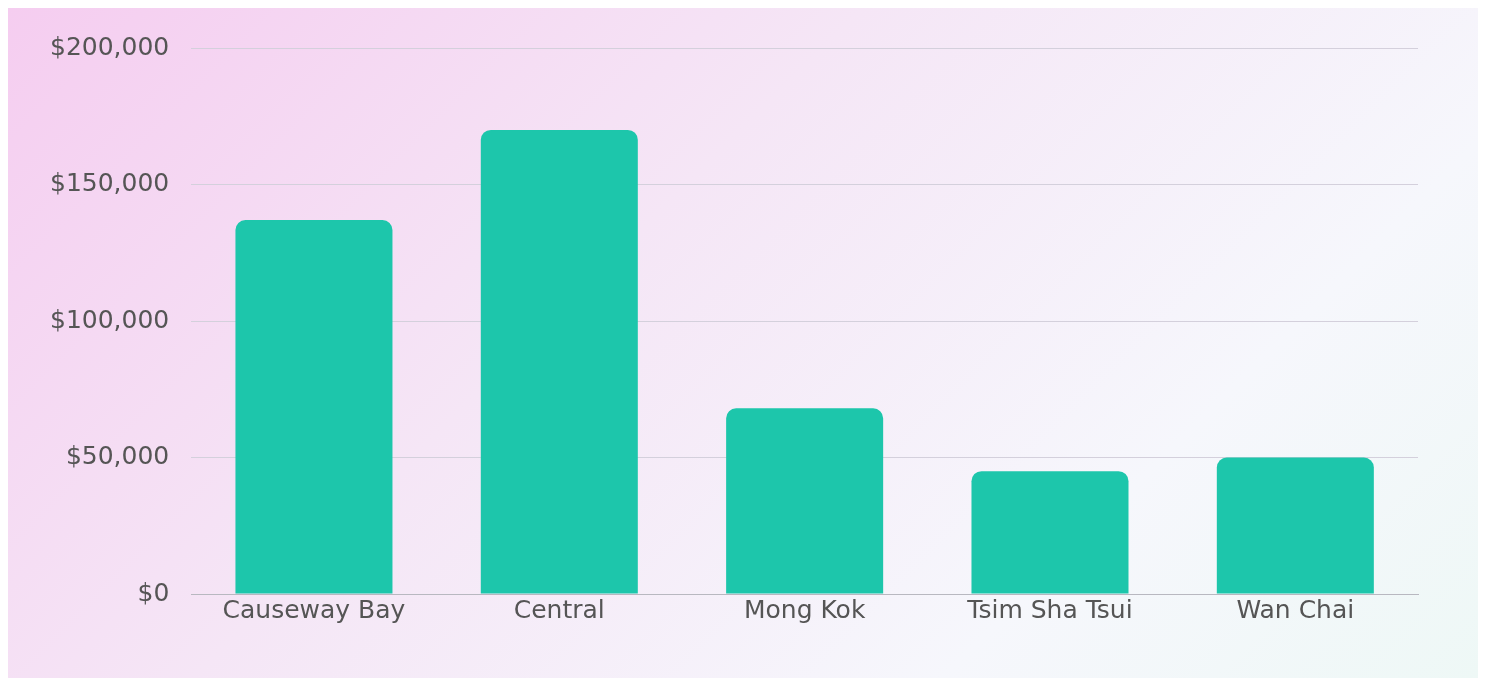 The height and width of the screenshot is (686, 1486). I want to click on y-tick-label: $100,000, so click(109, 319).